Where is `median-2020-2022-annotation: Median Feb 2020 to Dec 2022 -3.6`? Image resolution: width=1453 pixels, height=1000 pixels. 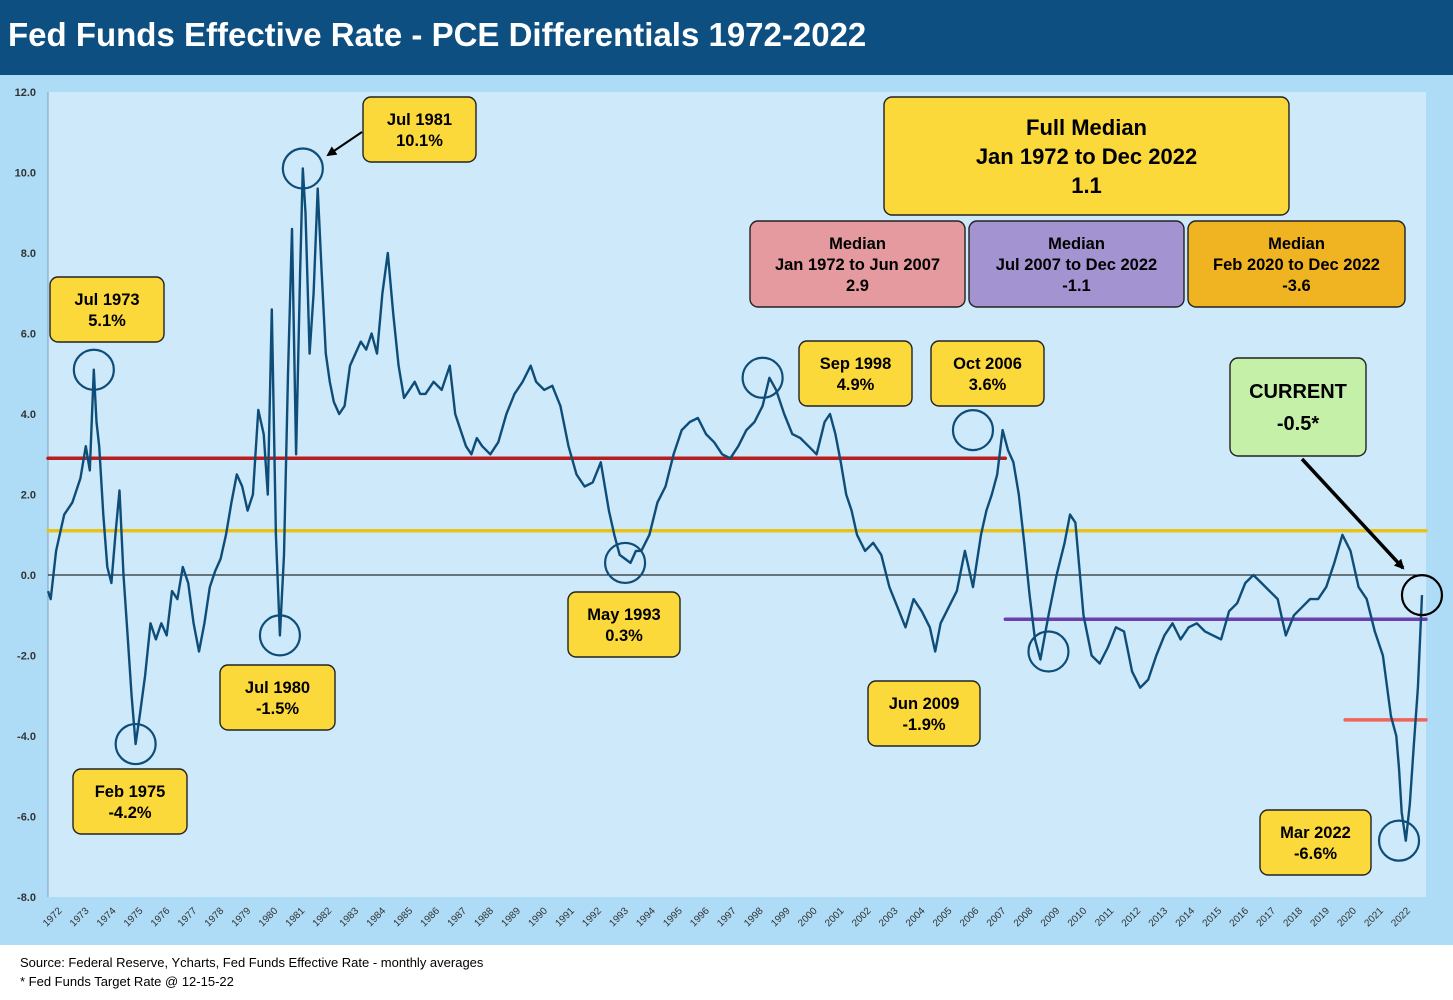
median-2020-2022-annotation: Median Feb 2020 to Dec 2022 -3.6 is located at coordinates (1296, 264).